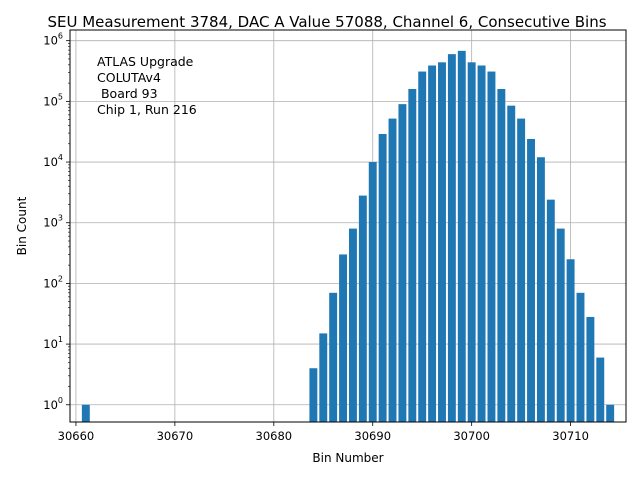 The image size is (640, 480). What do you see at coordinates (76, 436) in the screenshot?
I see `x-tick-label: 30660` at bounding box center [76, 436].